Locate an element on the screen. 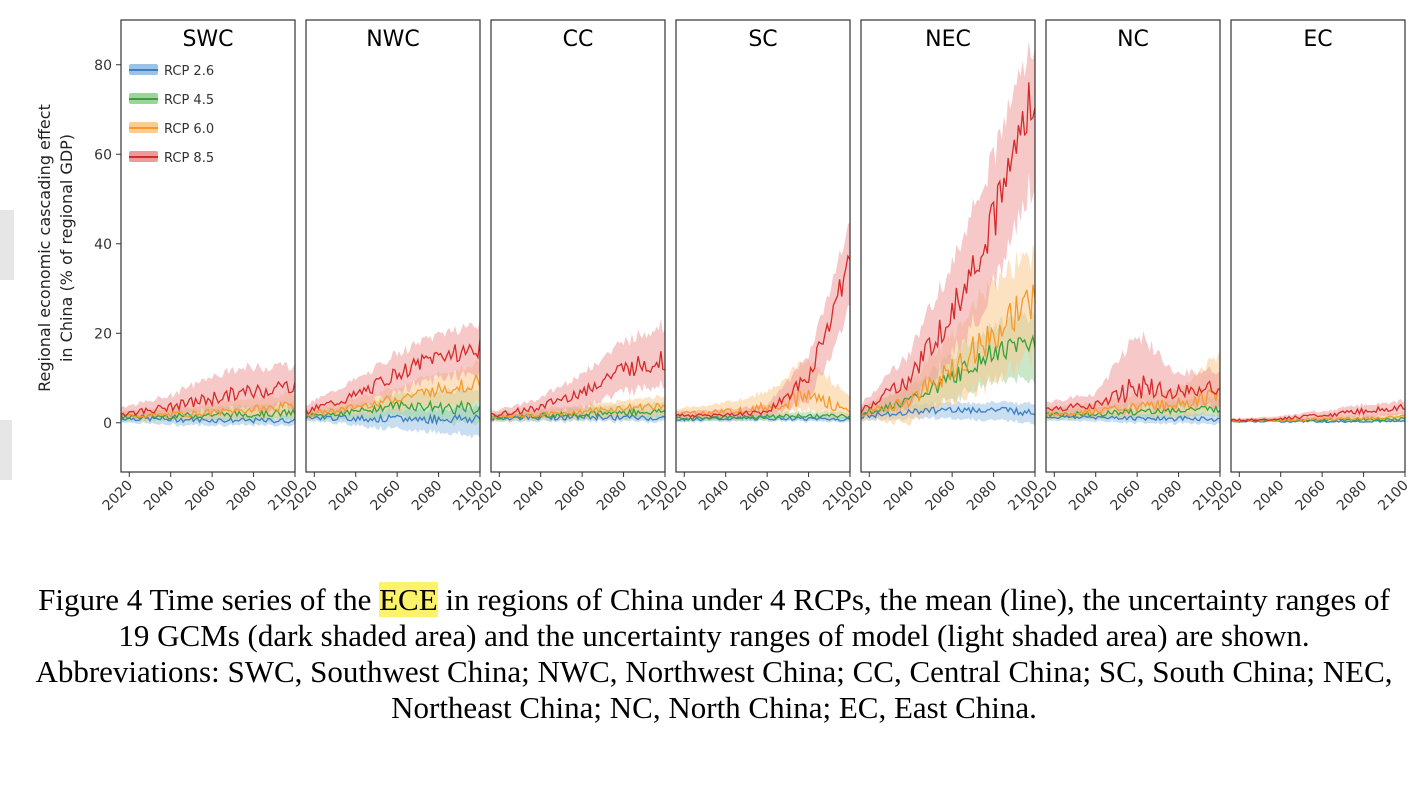  line-sc-RCP60 is located at coordinates (763, 403).